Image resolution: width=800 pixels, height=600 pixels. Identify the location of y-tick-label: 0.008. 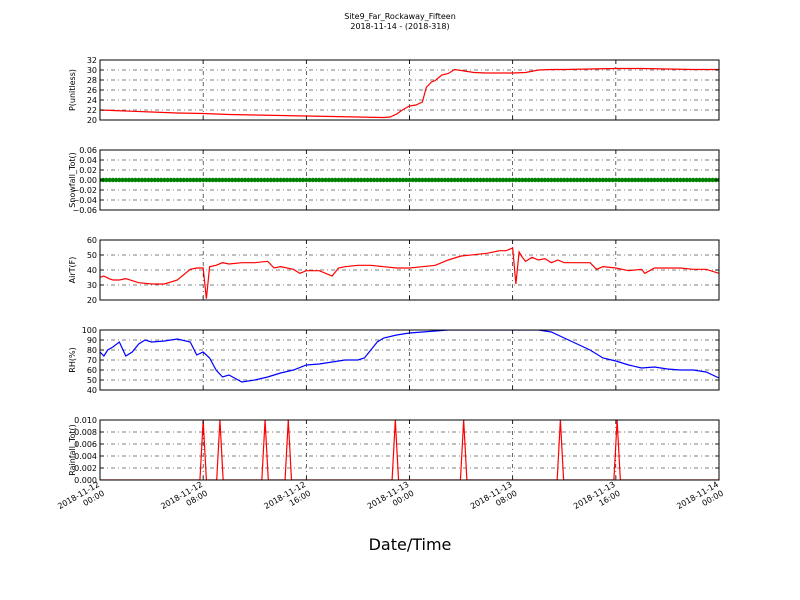
(85, 432).